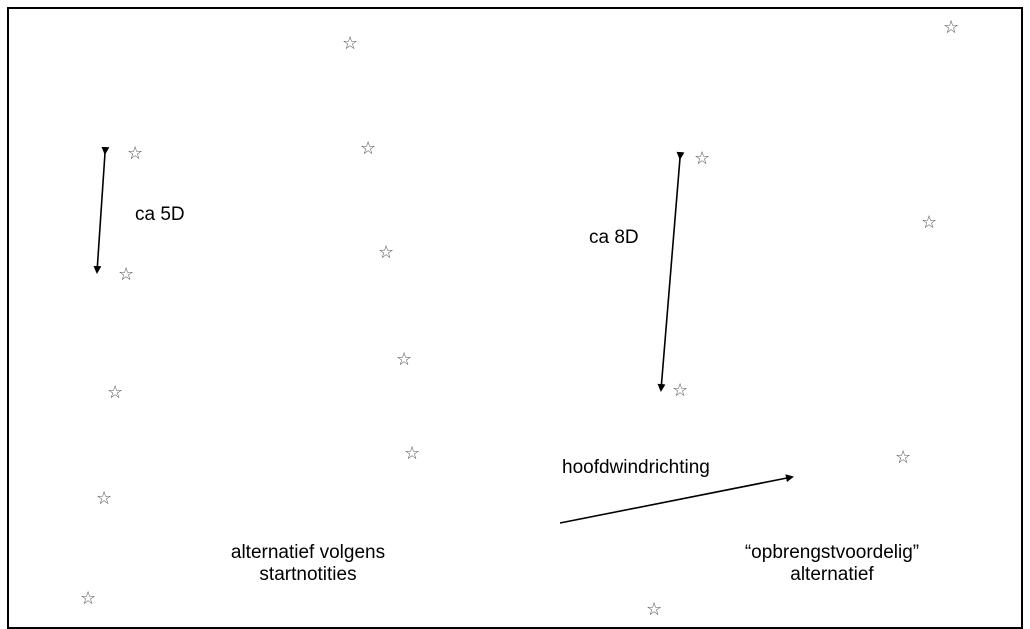  I want to click on right-alternative-caption: “opbrengstvoordelig” alternatief, so click(832, 564).